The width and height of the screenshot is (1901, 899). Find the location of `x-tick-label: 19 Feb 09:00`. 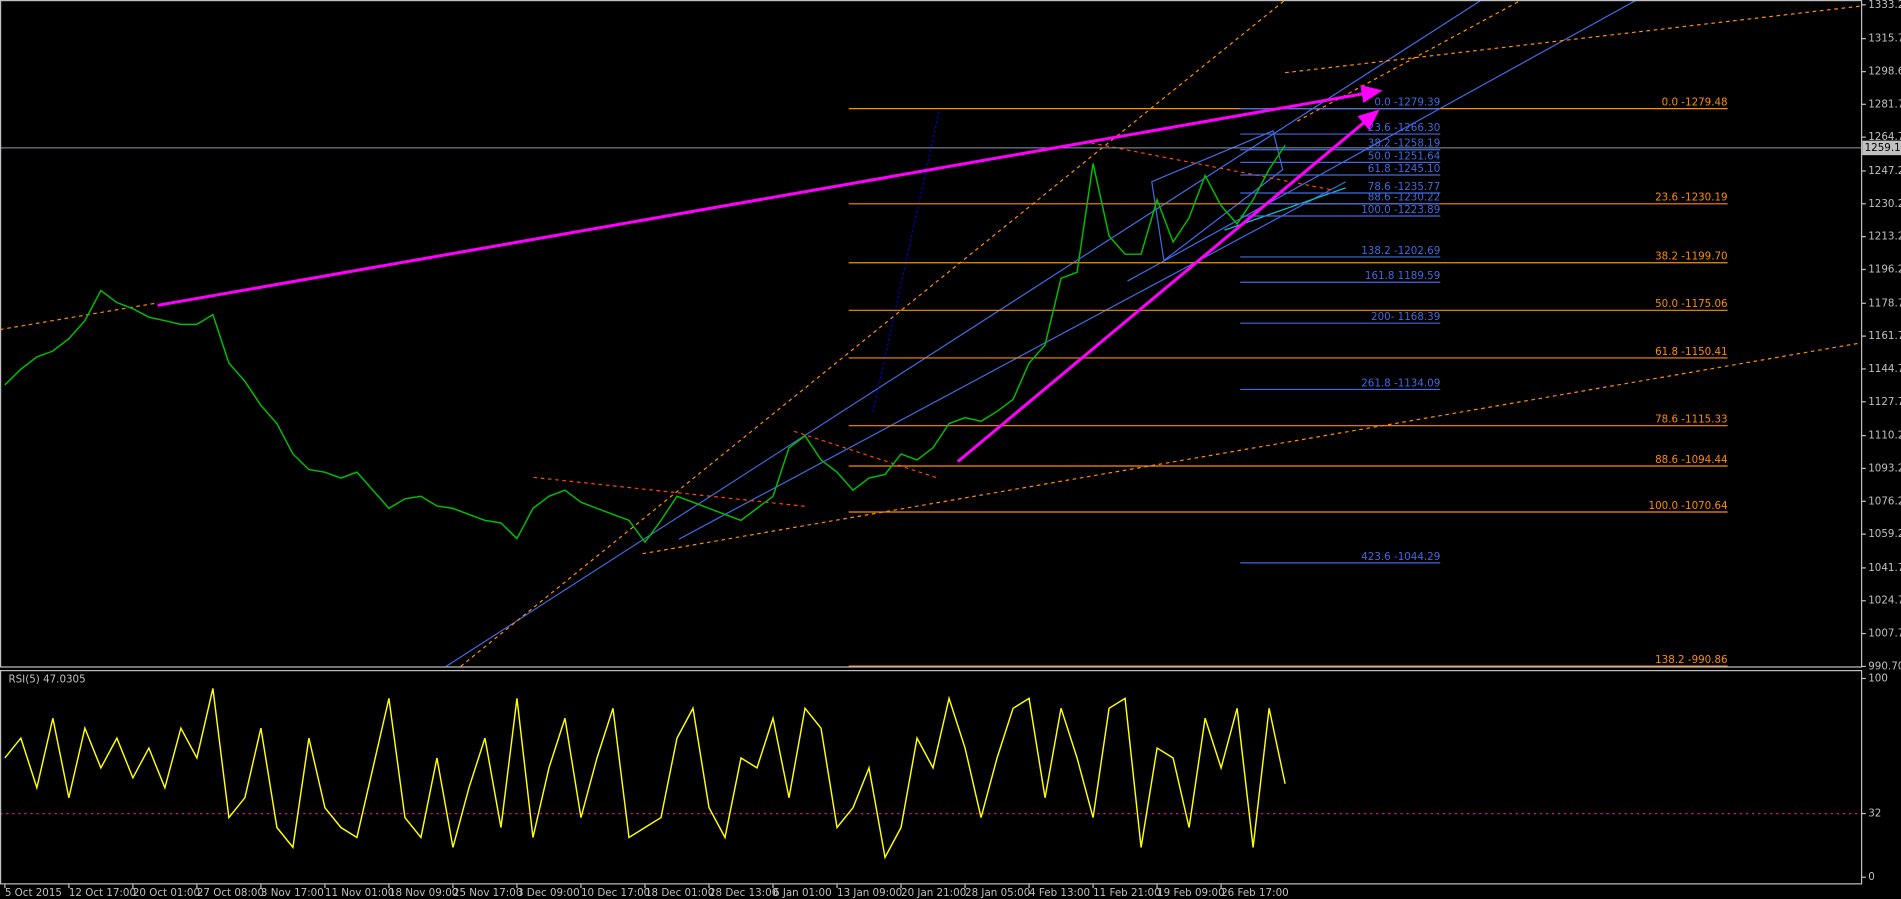

x-tick-label: 19 Feb 09:00 is located at coordinates (1191, 893).